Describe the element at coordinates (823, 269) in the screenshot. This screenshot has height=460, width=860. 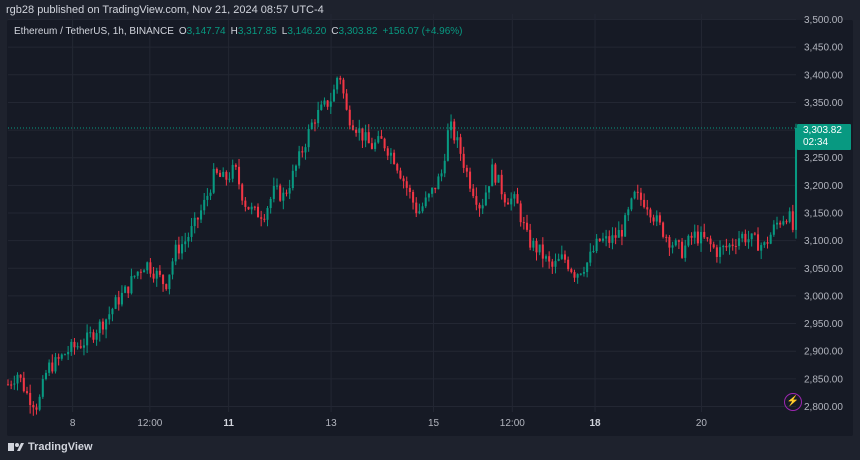
I see `y-tick-label: 3,050.00` at that location.